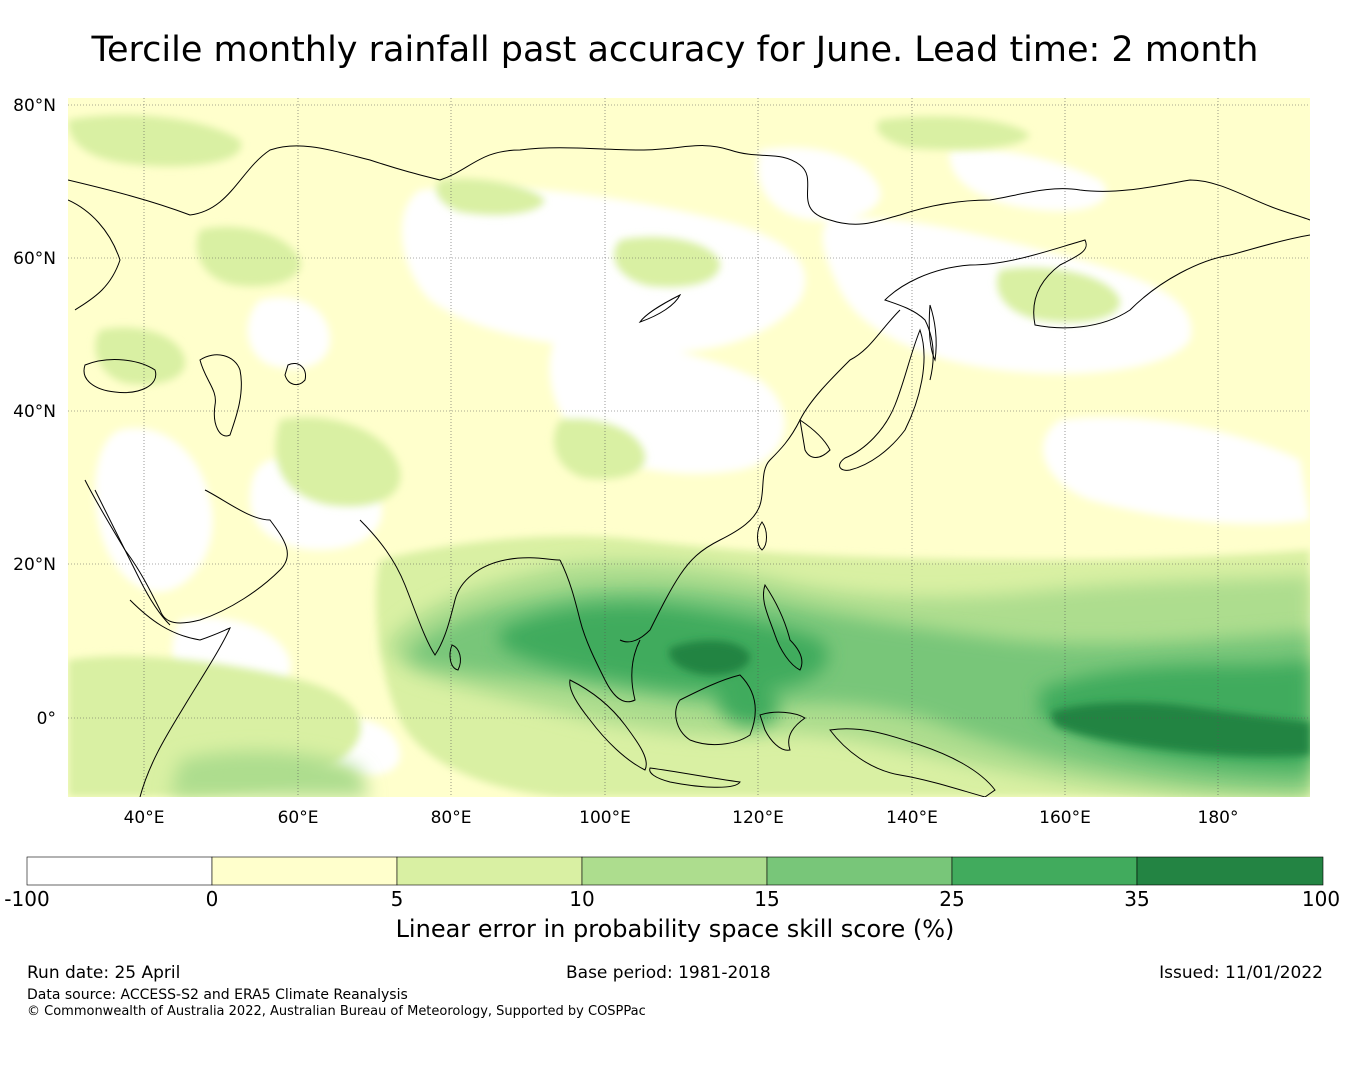 The width and height of the screenshot is (1350, 1065). What do you see at coordinates (1136, 899) in the screenshot?
I see `colorbar-tick: 35` at bounding box center [1136, 899].